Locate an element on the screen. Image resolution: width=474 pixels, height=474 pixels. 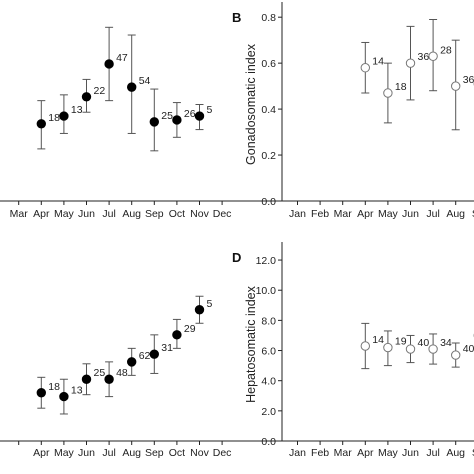
data-point: 13 is located at coordinates (71, 396).